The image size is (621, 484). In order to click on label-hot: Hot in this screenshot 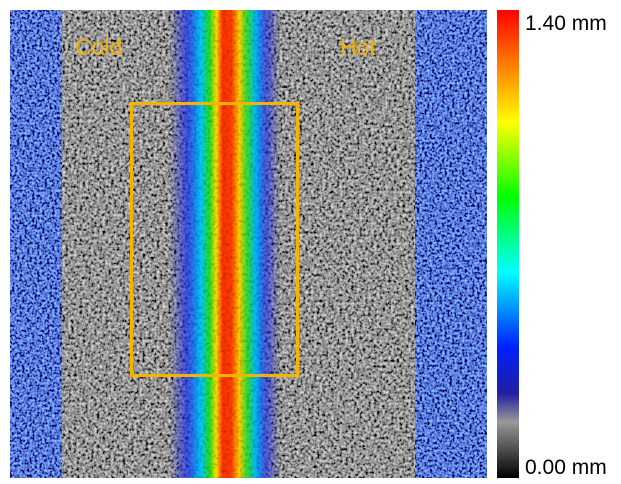, I will do `click(358, 47)`.